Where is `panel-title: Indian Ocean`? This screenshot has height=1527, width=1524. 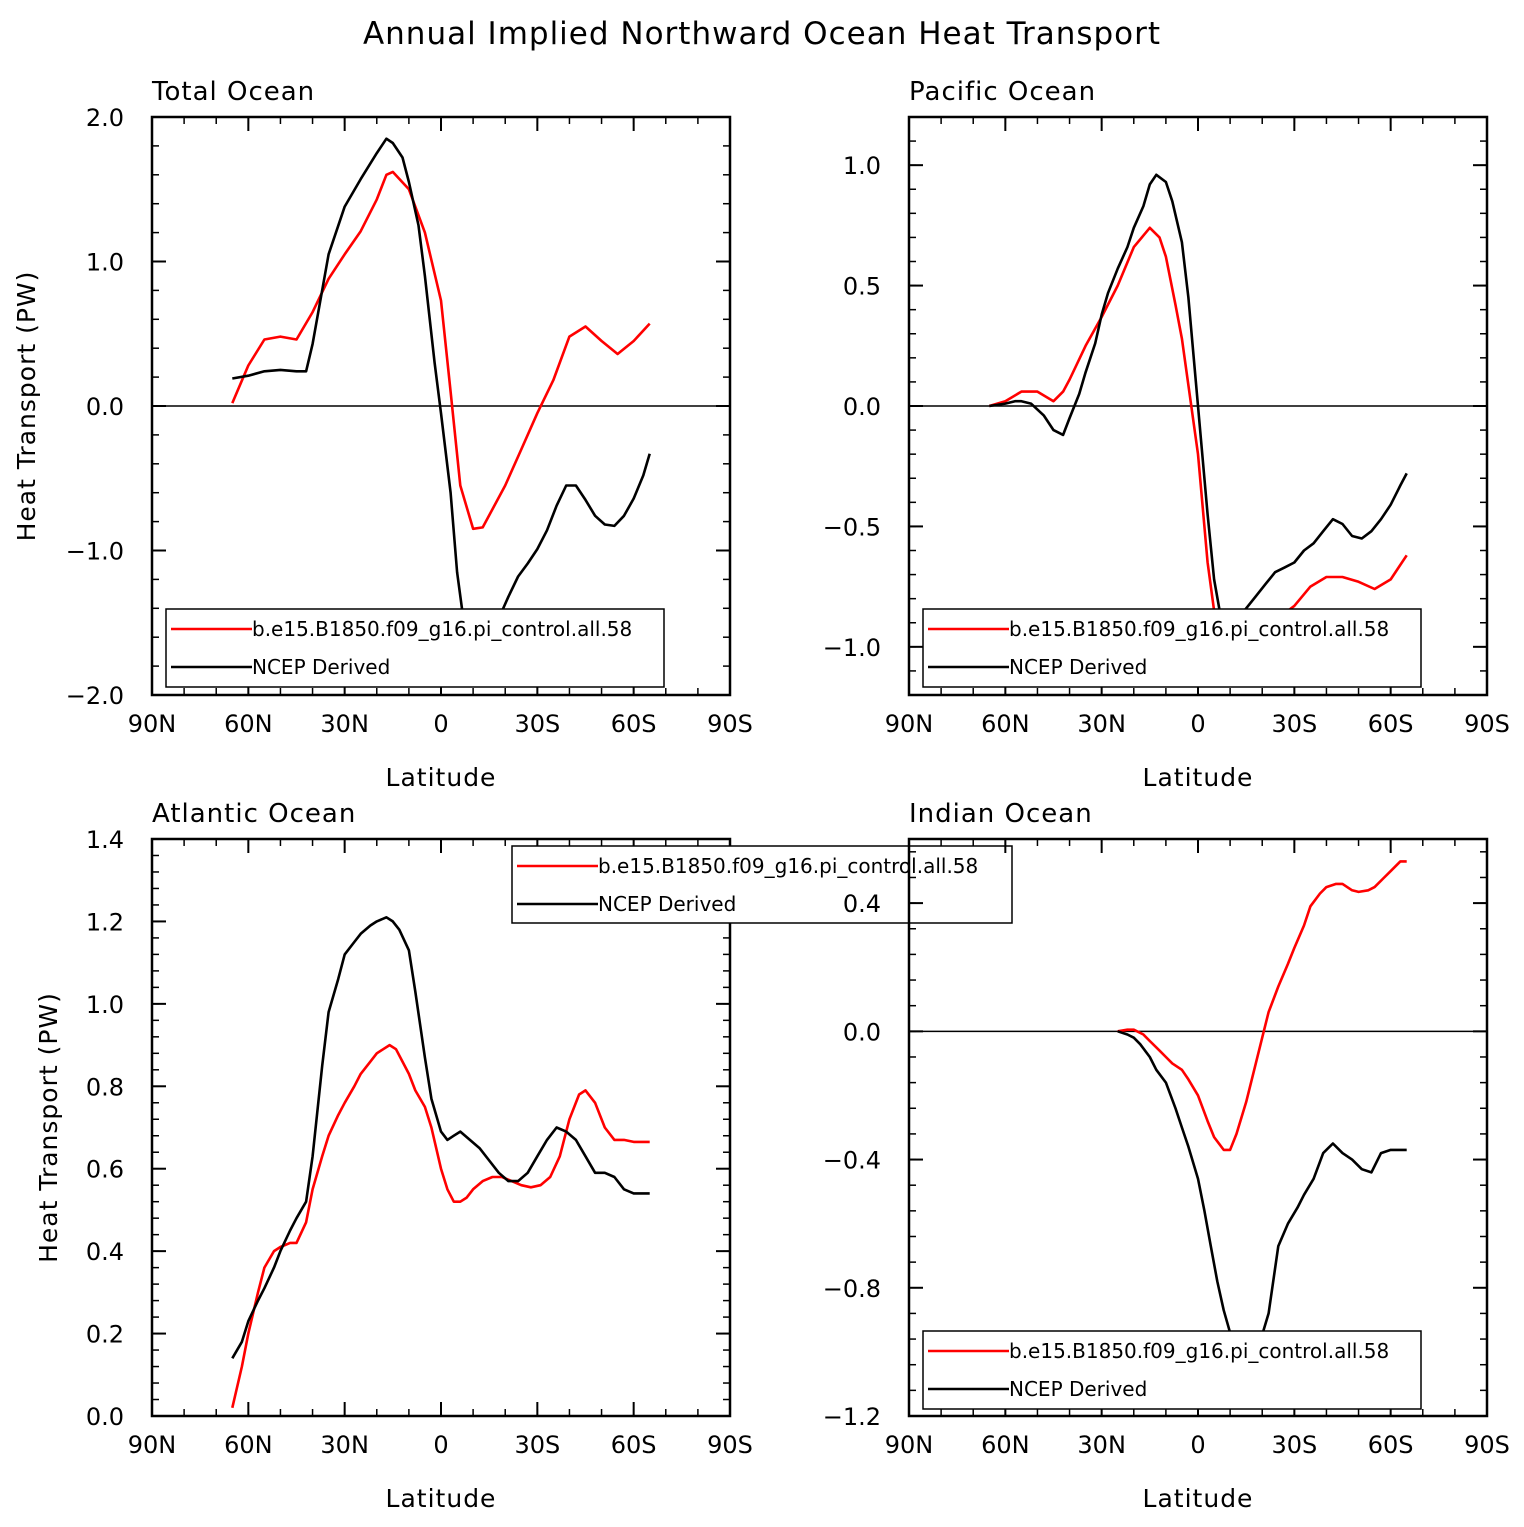
panel-title: Indian Ocean is located at coordinates (1001, 814).